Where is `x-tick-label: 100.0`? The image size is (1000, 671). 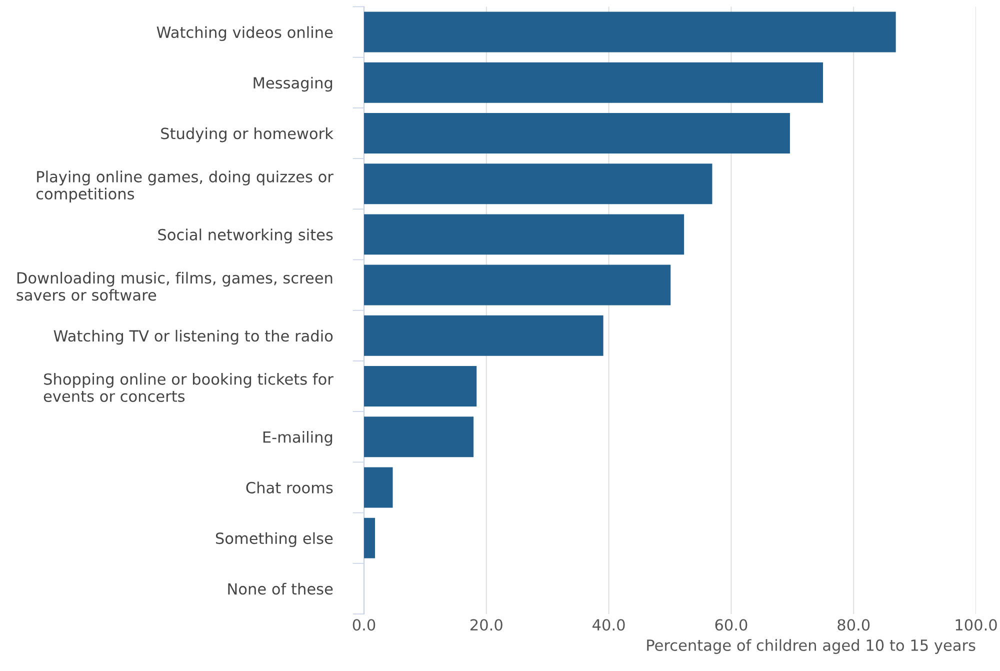 x-tick-label: 100.0 is located at coordinates (976, 625).